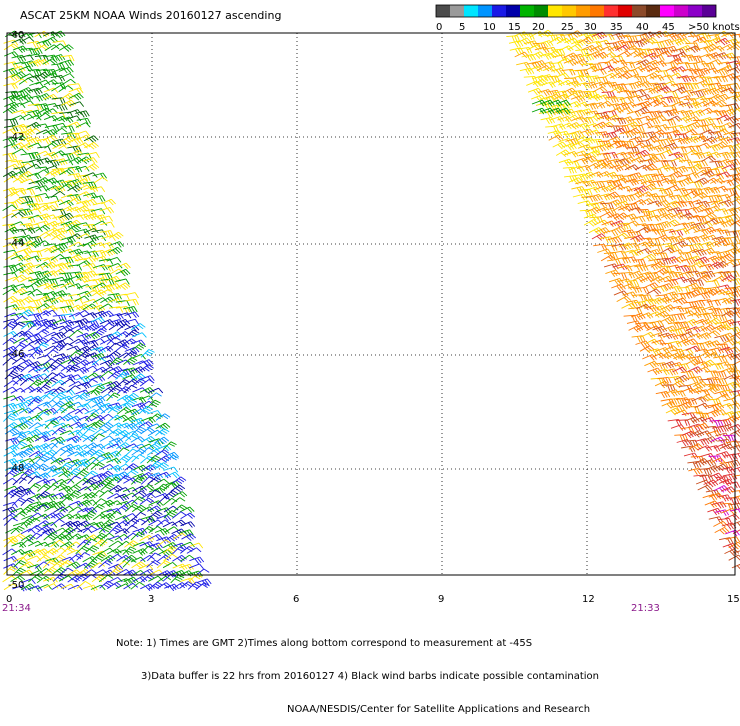 This screenshot has width=740, height=726. What do you see at coordinates (16, 243) in the screenshot?
I see `lat-label: -44` at bounding box center [16, 243].